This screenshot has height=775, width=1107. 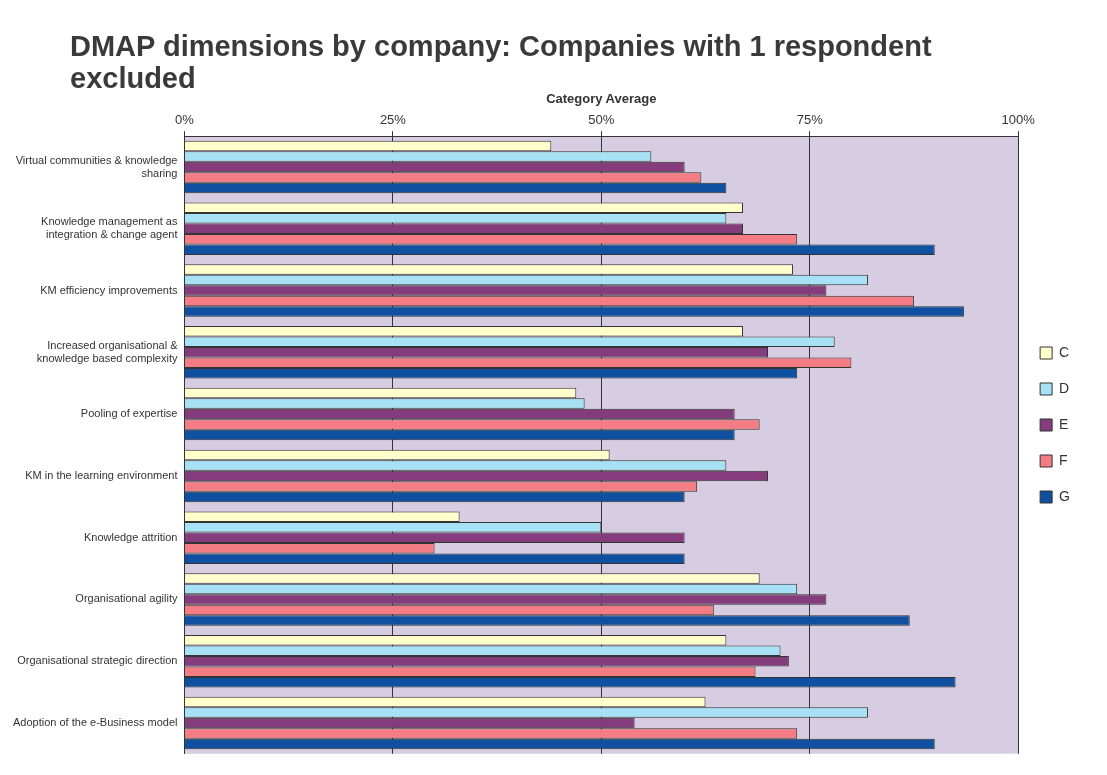 What do you see at coordinates (1018, 119) in the screenshot?
I see `x-tick-label: 100%` at bounding box center [1018, 119].